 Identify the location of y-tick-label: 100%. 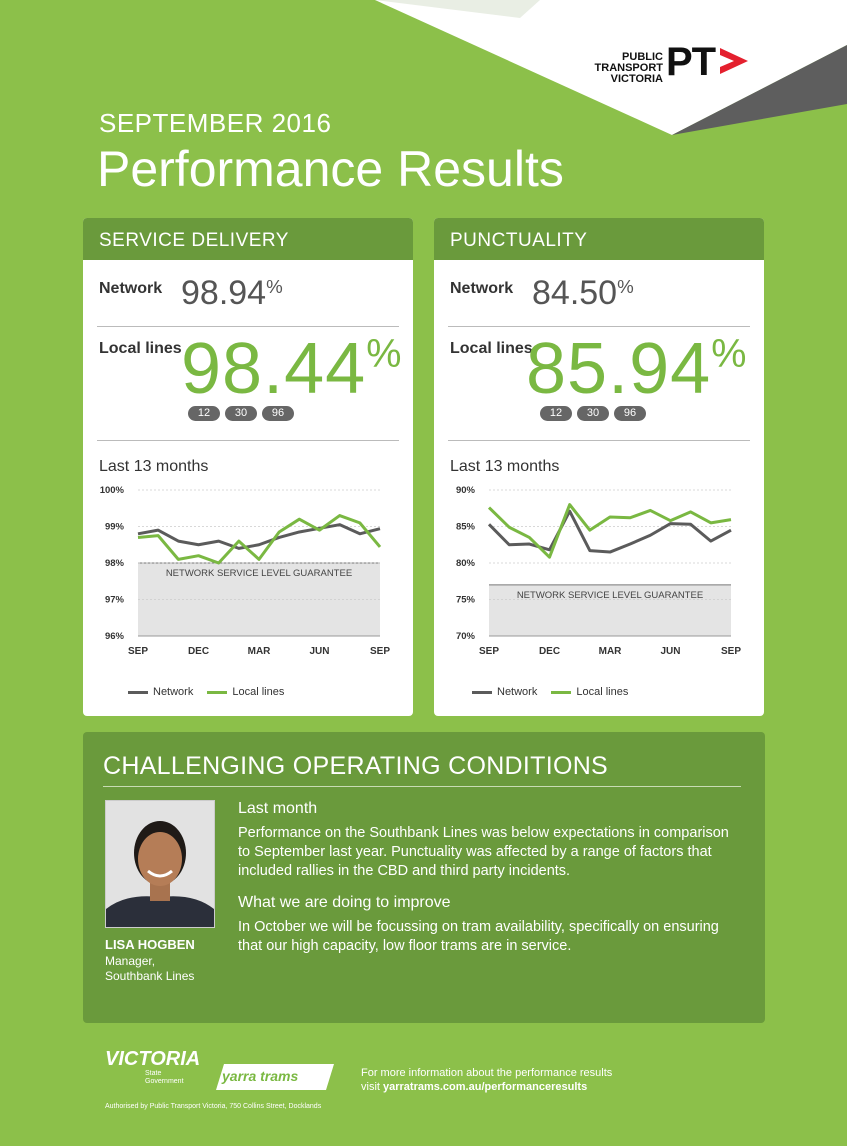
(112, 490).